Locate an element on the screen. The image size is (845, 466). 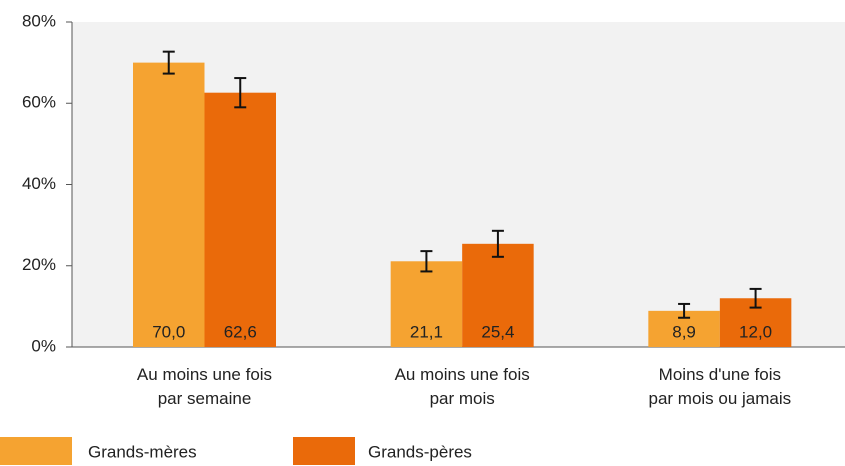
x-tick-line: par mois ou jamais is located at coordinates (719, 398).